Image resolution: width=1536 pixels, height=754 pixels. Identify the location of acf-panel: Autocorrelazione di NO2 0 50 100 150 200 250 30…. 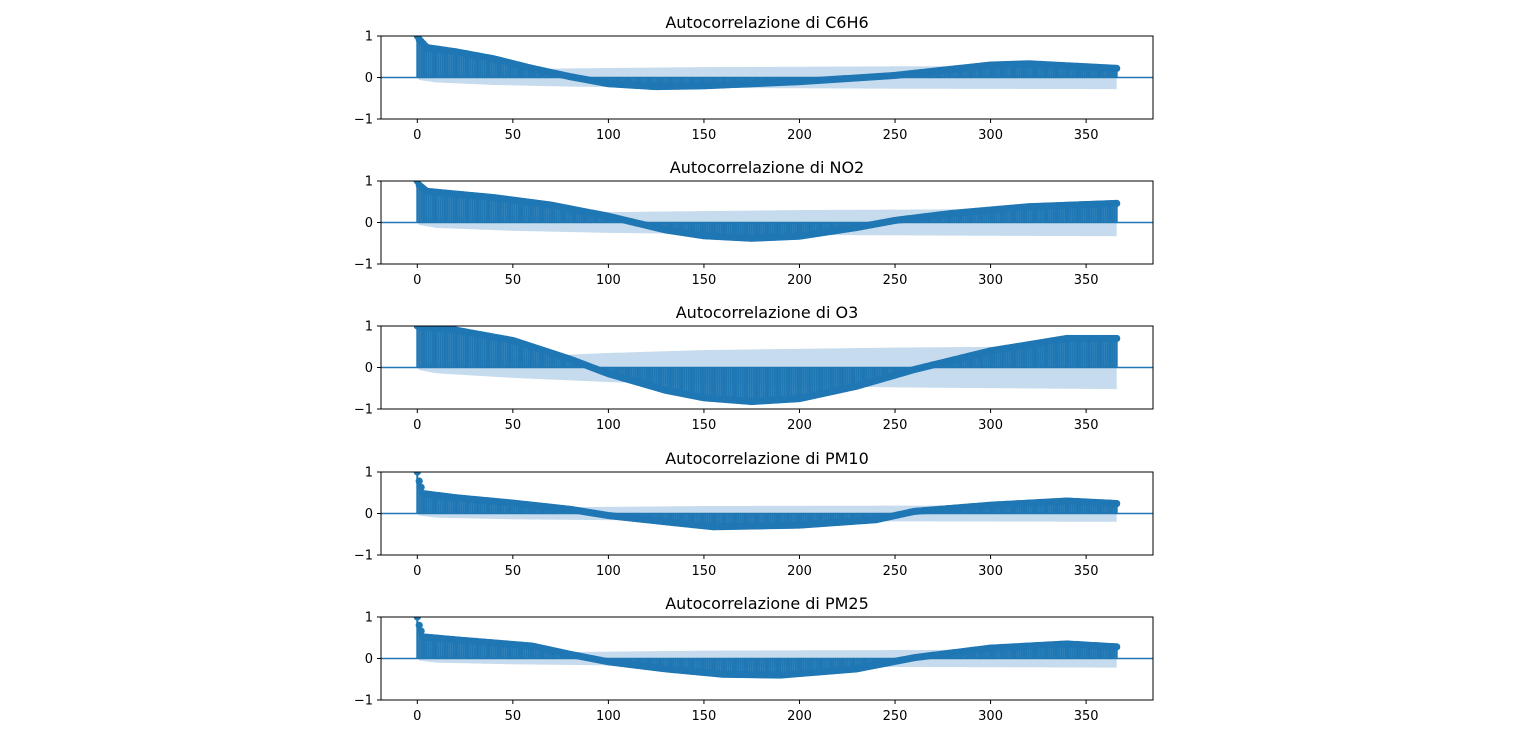
(754, 223).